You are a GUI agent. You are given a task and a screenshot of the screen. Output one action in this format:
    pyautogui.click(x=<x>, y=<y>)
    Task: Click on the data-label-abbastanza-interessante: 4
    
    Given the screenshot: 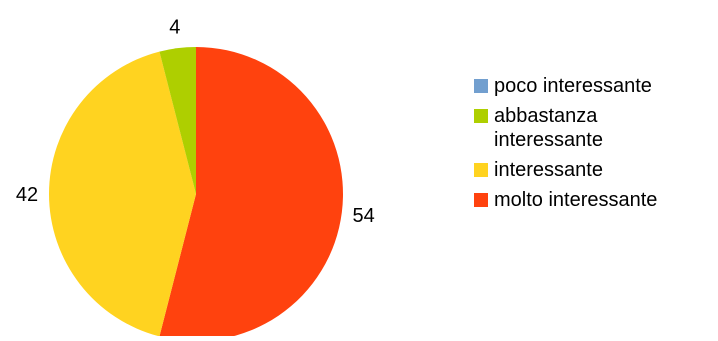 What is the action you would take?
    pyautogui.click(x=174, y=27)
    